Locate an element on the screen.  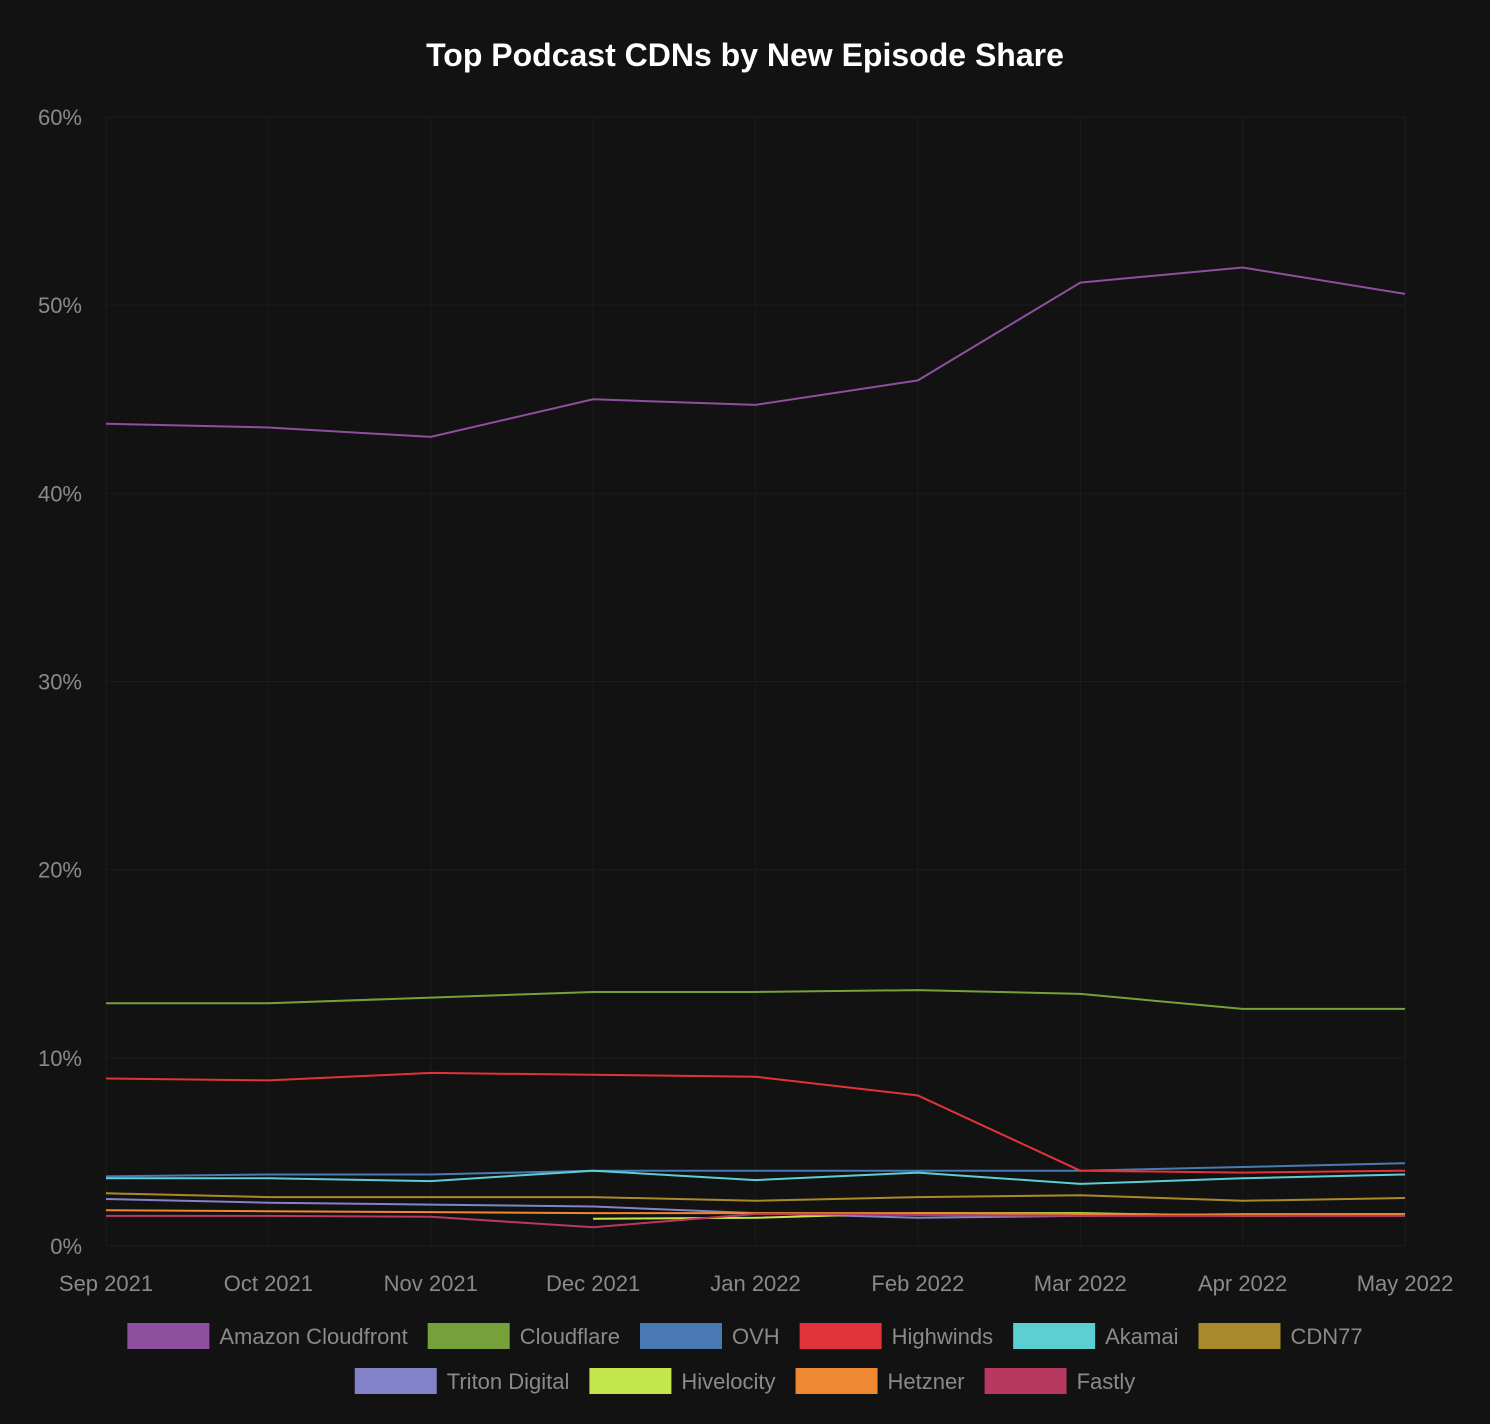
legend-label: Fastly is located at coordinates (1106, 1381).